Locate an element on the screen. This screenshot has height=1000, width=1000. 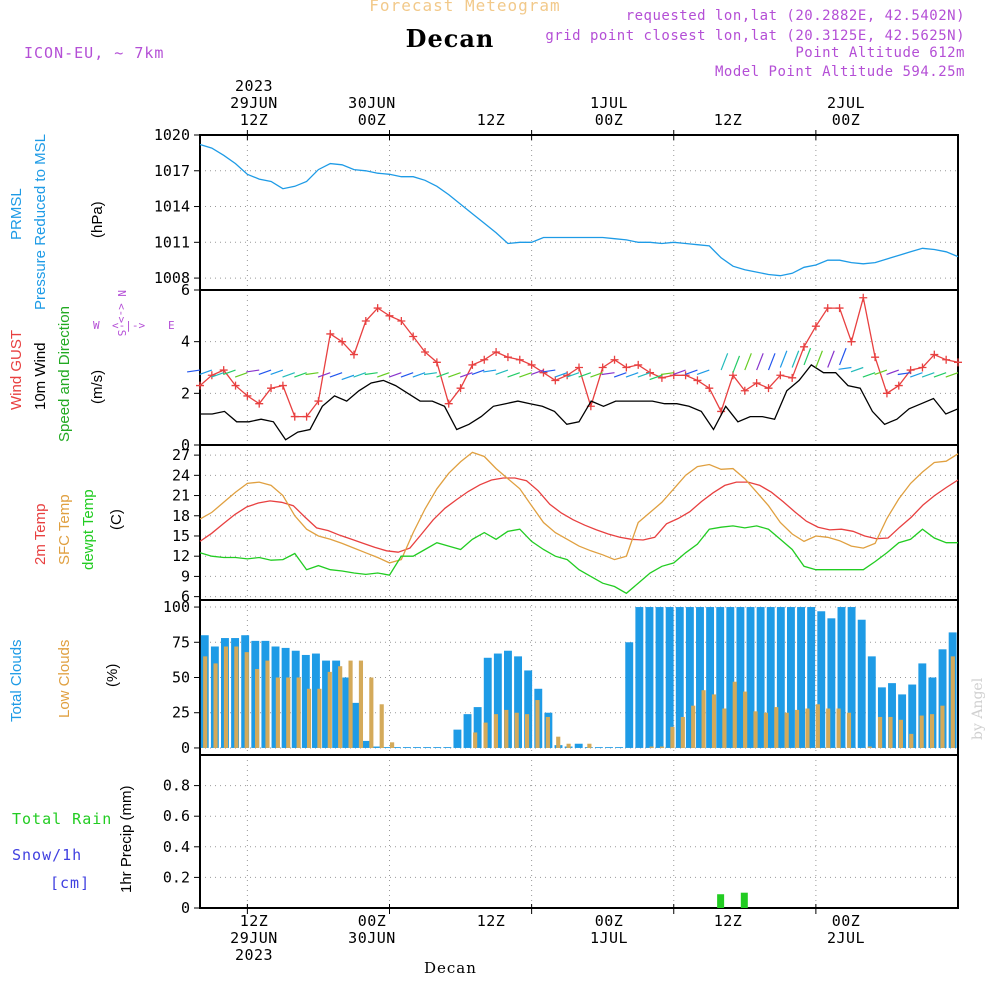
place-name: Decan is located at coordinates (450, 38).